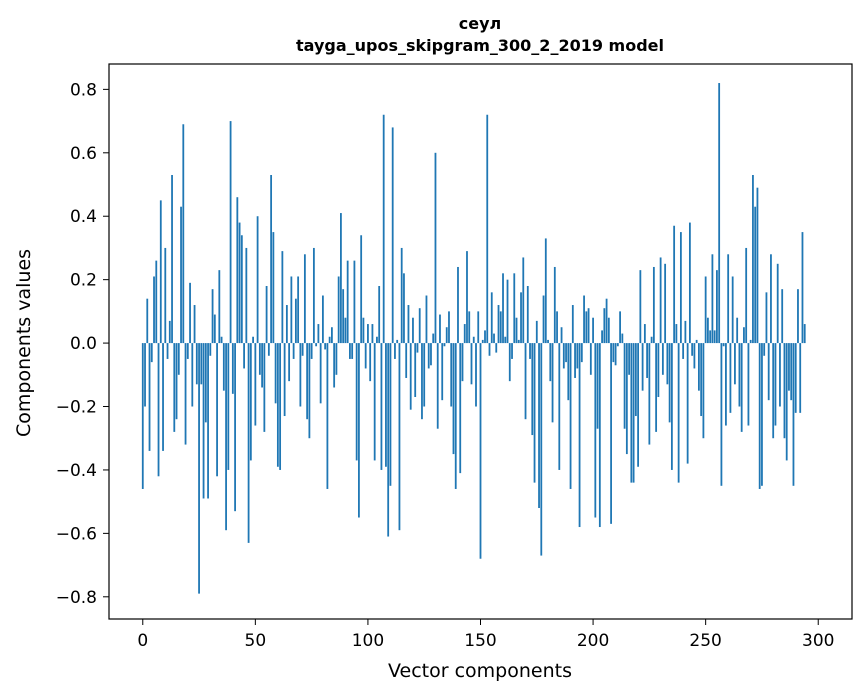 This screenshot has width=867, height=696. Describe the element at coordinates (76, 408) in the screenshot. I see `y-tick-label: −0.2` at that location.